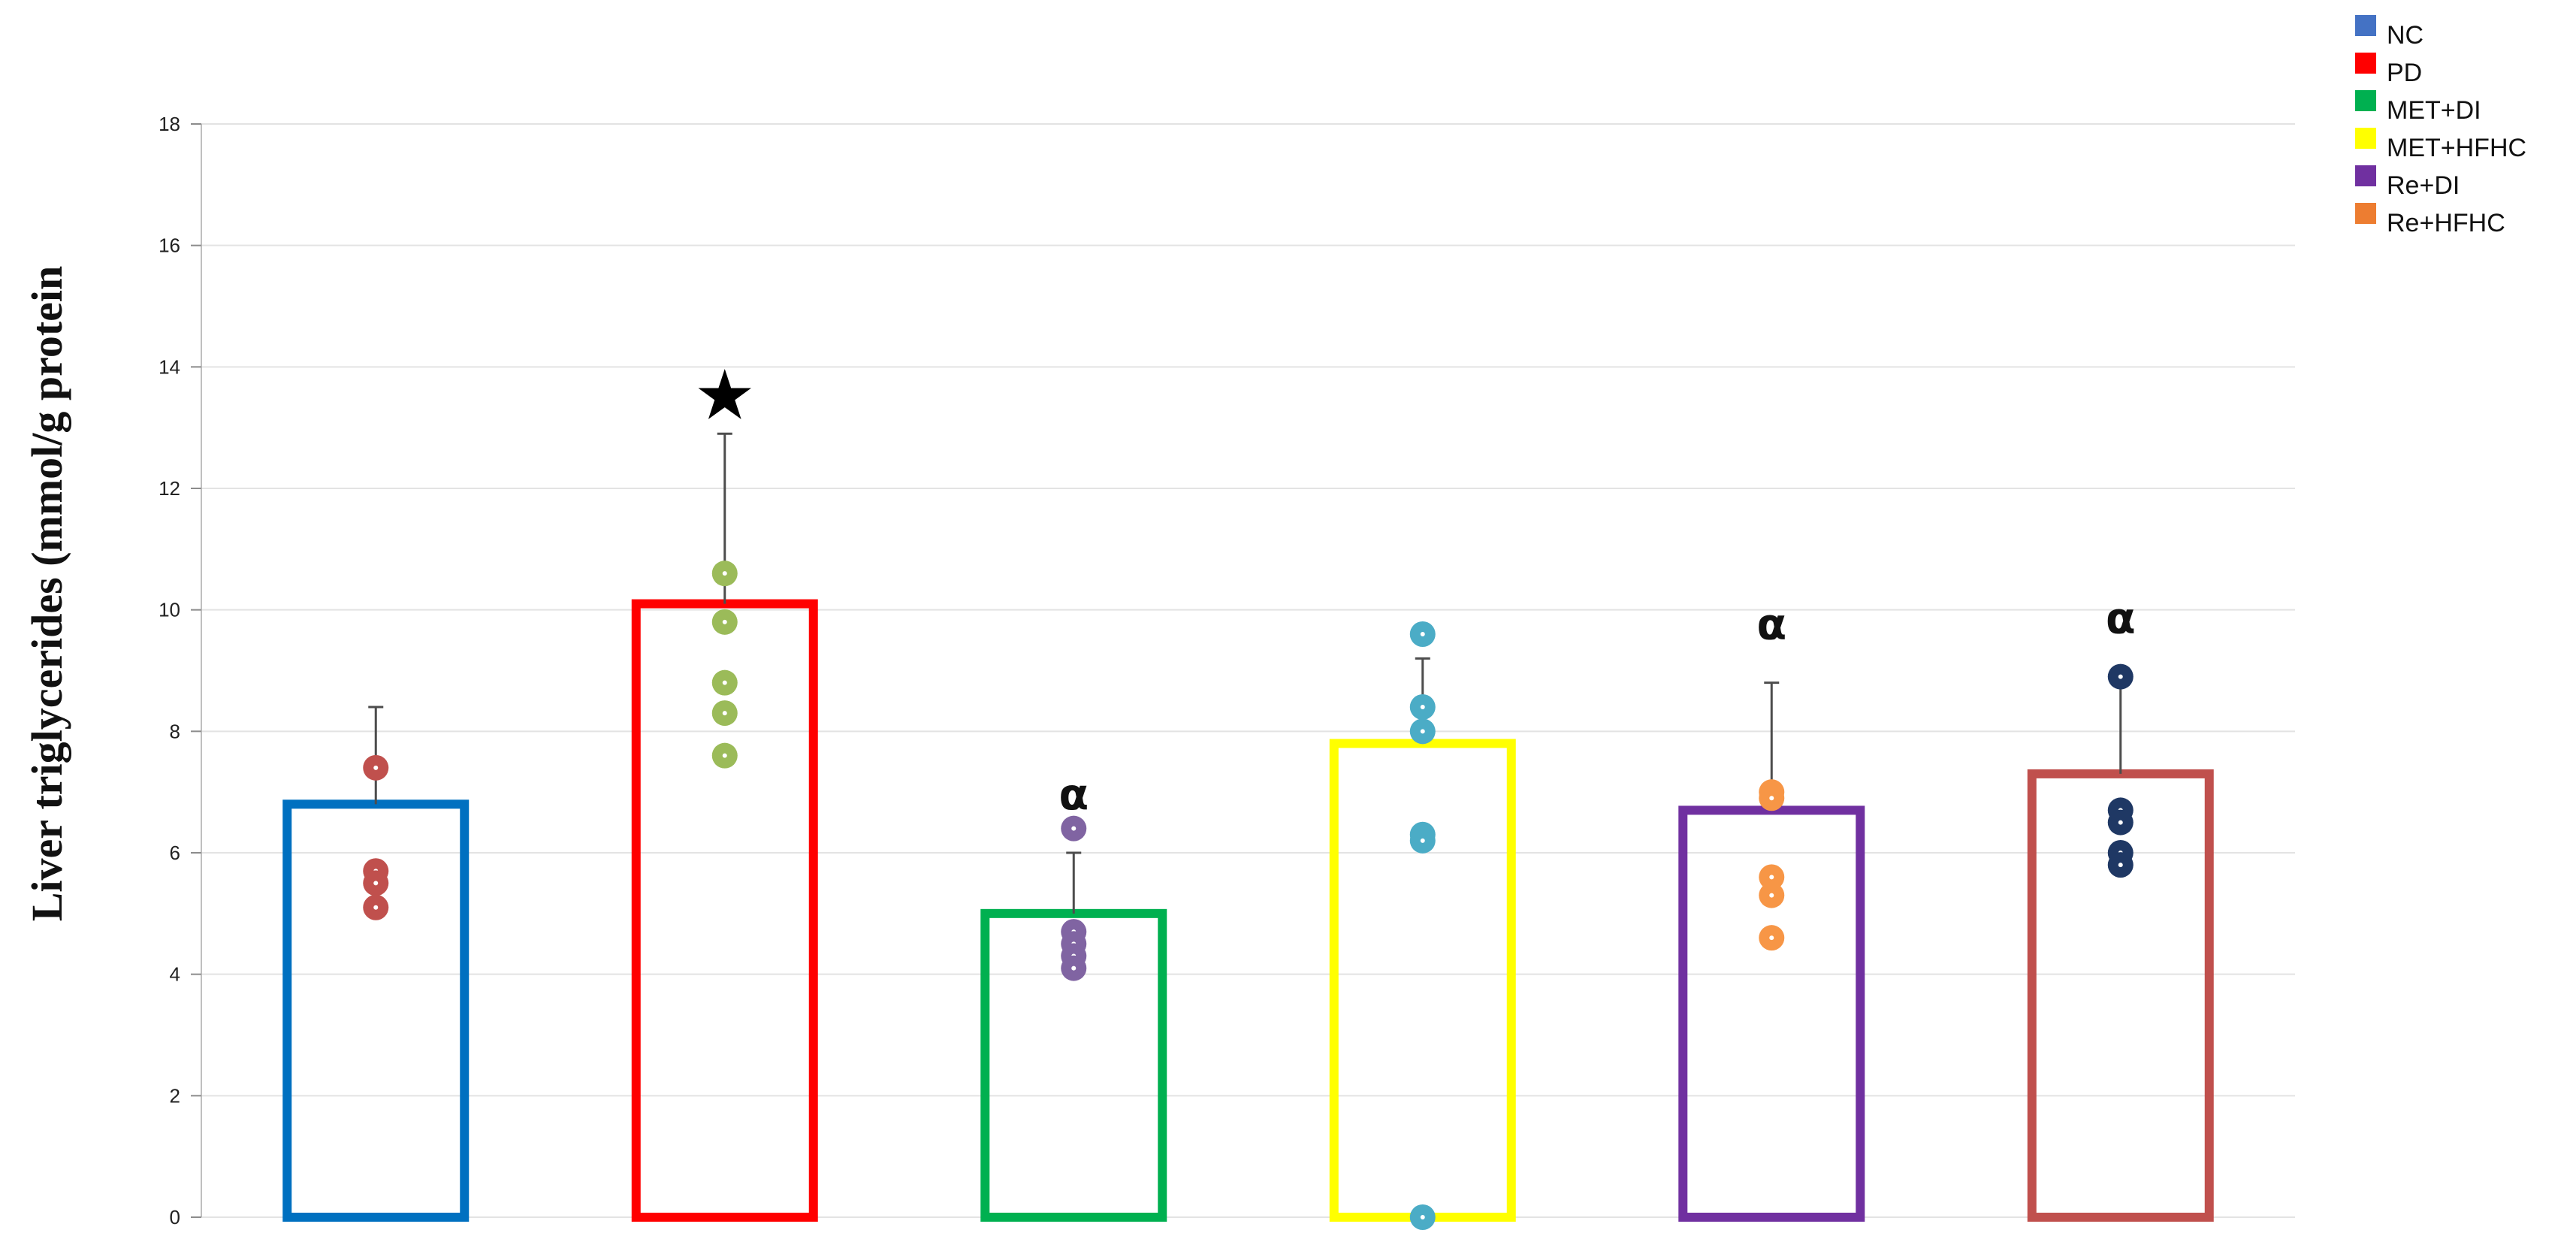 Image resolution: width=2576 pixels, height=1245 pixels. I want to click on y-axis-title: Liver triglycerides (mmol/g protein, so click(47, 594).